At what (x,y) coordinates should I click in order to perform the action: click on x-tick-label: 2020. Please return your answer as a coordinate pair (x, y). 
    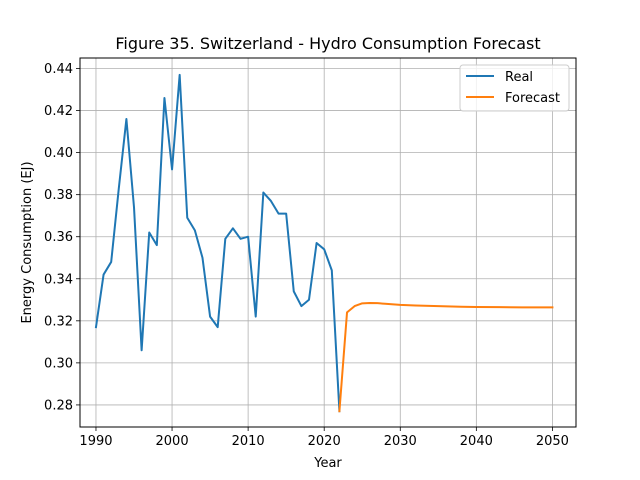
    Looking at the image, I should click on (324, 441).